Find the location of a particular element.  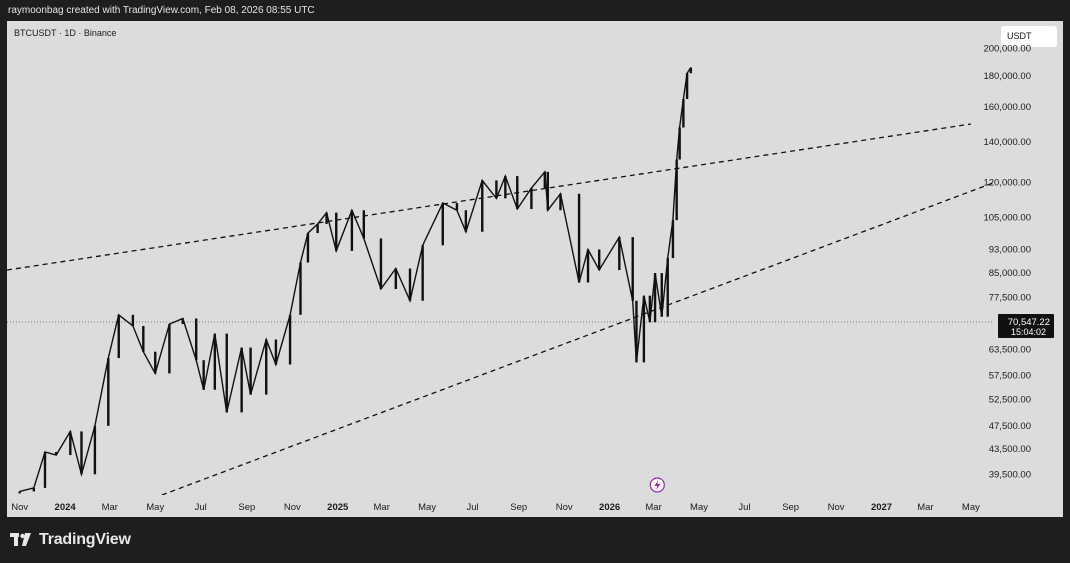

footer: TradingView is located at coordinates (535, 540).